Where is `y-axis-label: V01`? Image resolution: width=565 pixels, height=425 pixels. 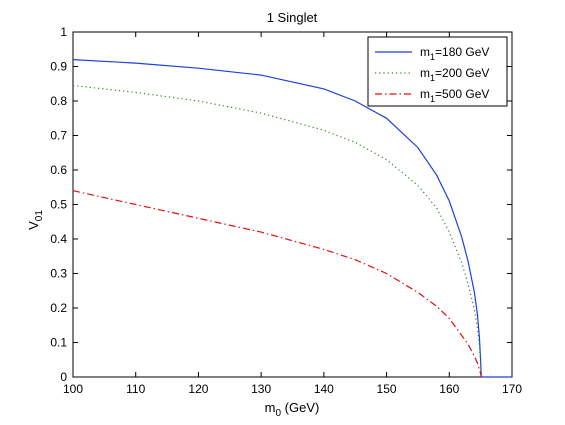
y-axis-label: V01 is located at coordinates (35, 220).